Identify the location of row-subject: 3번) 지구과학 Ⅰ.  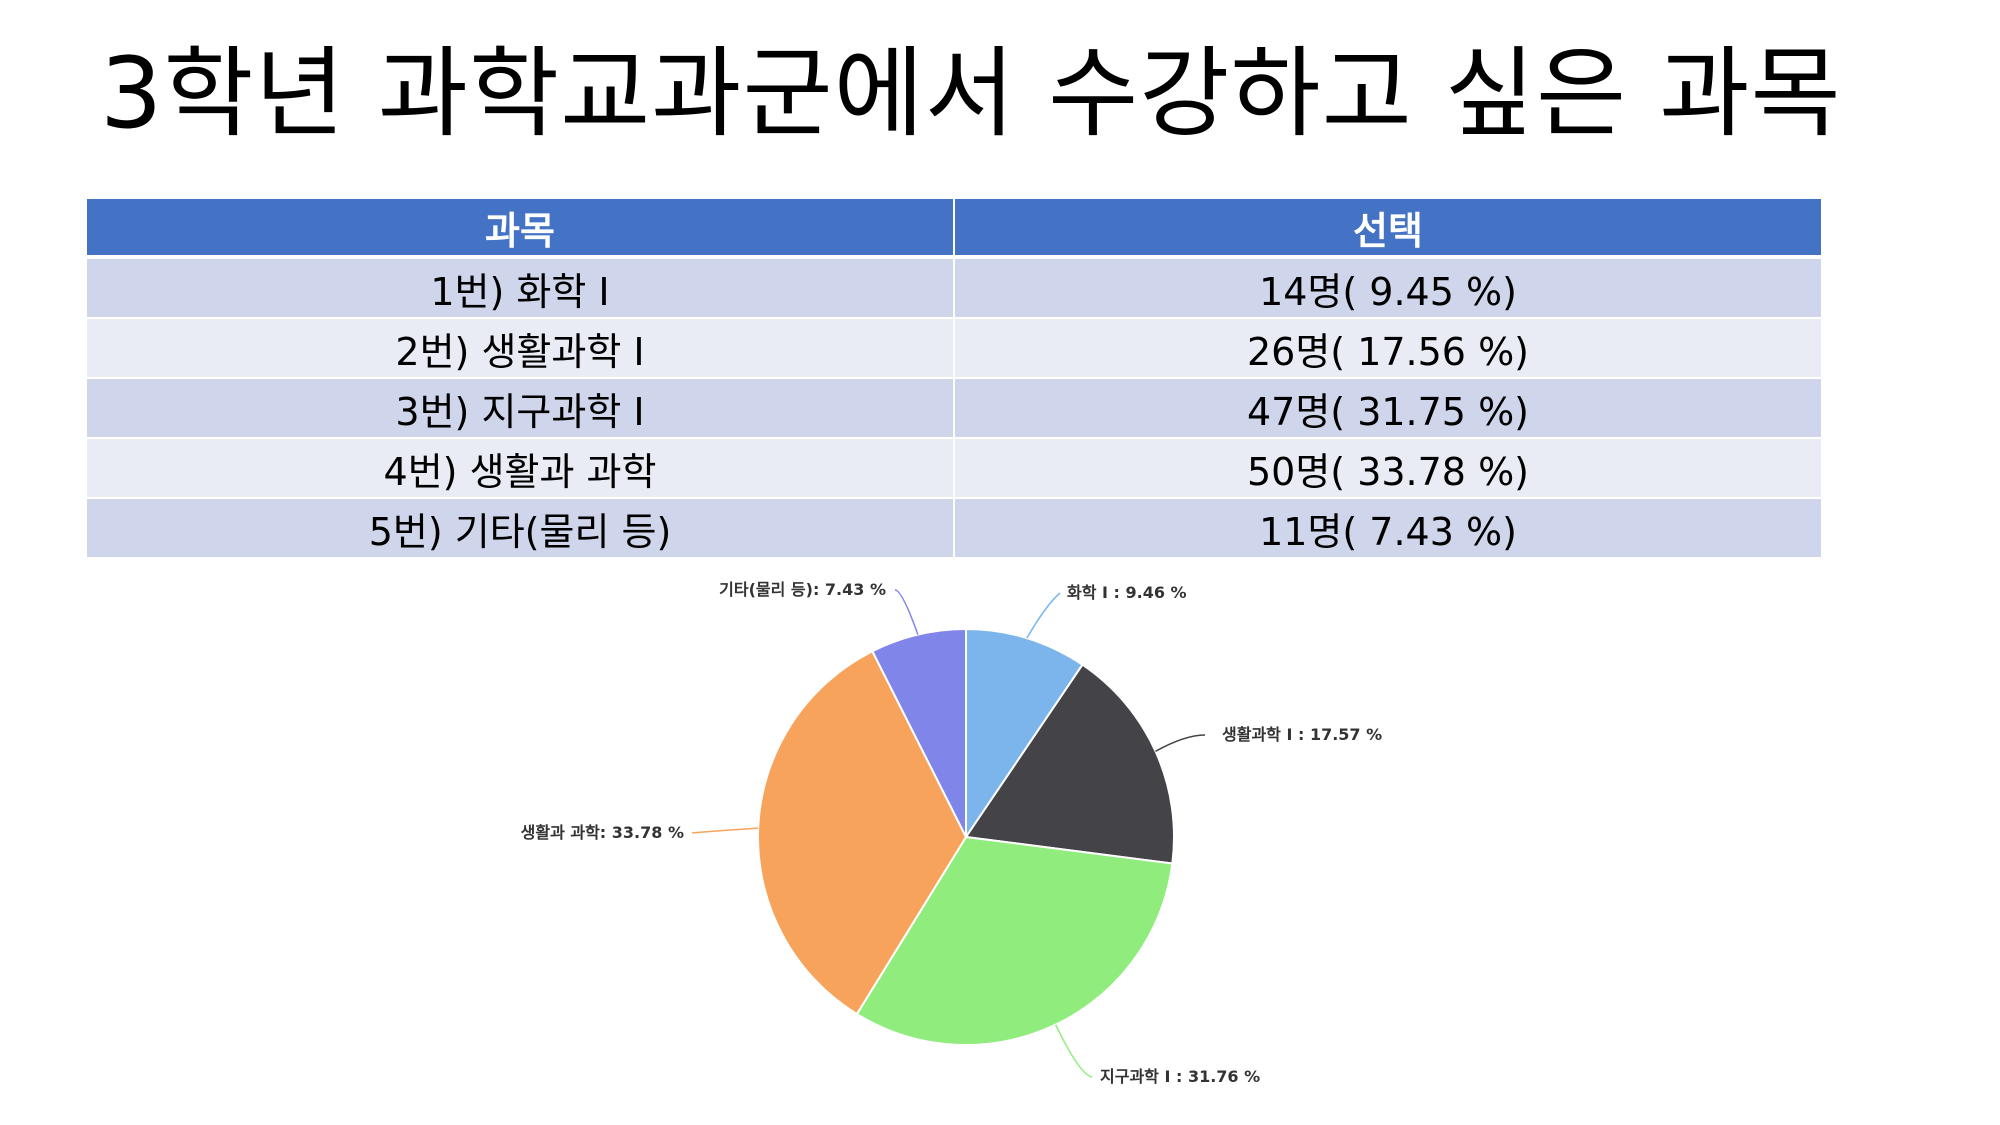
(520, 408).